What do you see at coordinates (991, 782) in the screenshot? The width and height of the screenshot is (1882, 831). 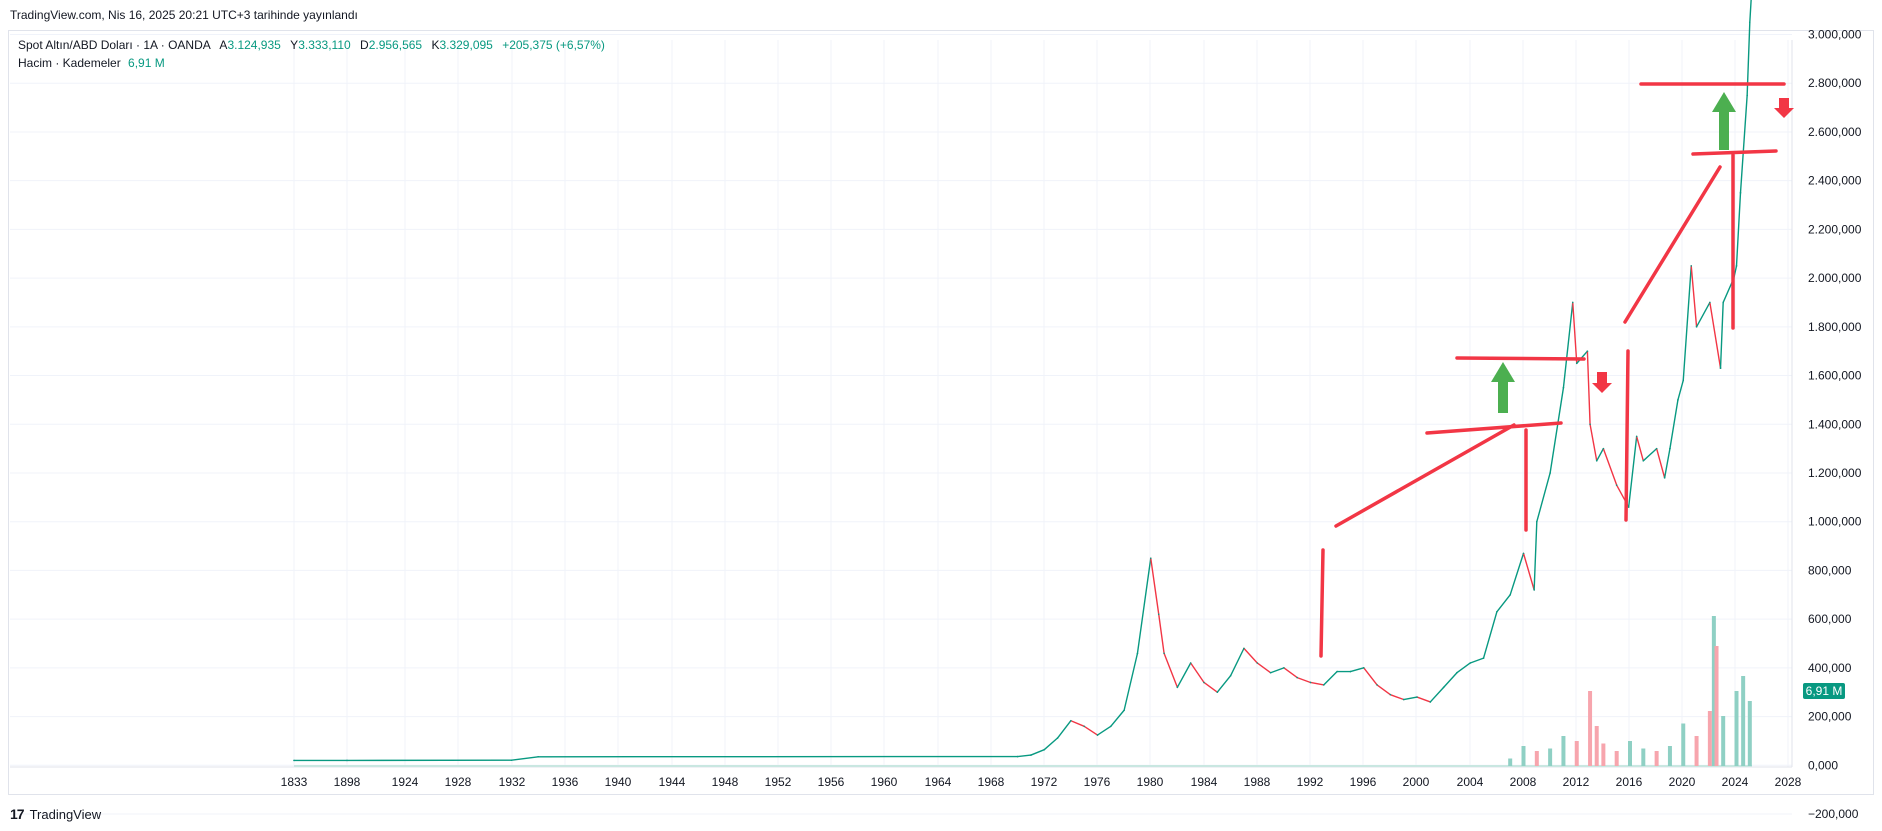 I see `x-tick-label: 1968` at bounding box center [991, 782].